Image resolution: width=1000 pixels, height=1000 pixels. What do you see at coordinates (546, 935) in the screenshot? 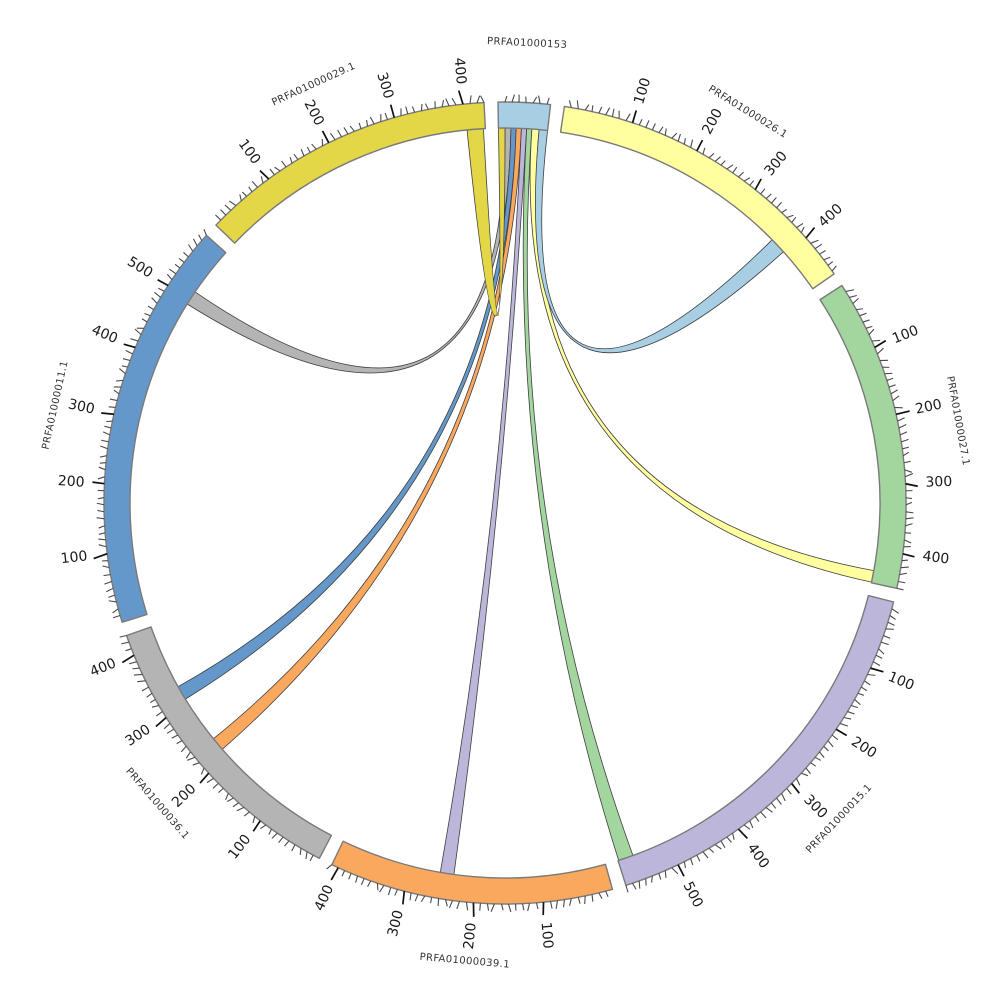
I see `tick-label: 100` at bounding box center [546, 935].